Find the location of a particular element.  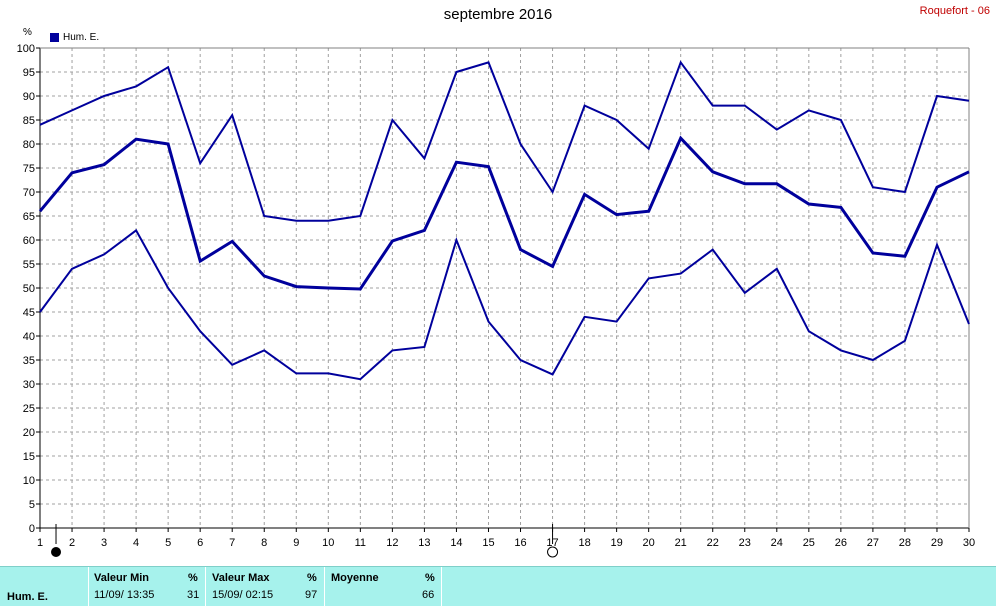

stats-min-header: Valeur Min is located at coordinates (122, 578).